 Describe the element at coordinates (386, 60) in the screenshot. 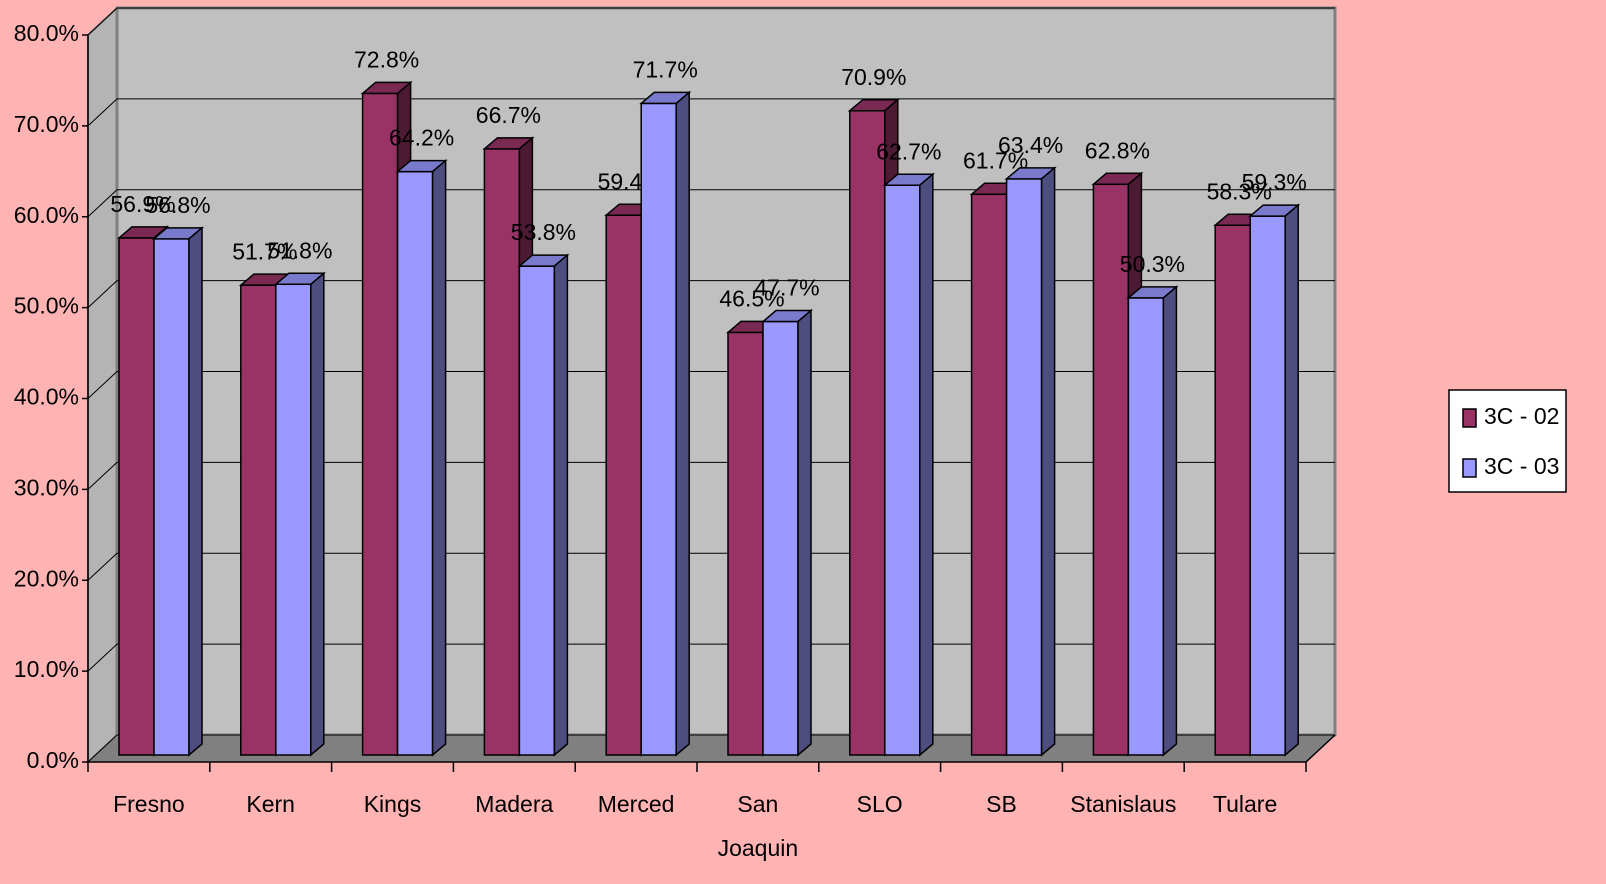

I see `value-label: 72.8%` at that location.